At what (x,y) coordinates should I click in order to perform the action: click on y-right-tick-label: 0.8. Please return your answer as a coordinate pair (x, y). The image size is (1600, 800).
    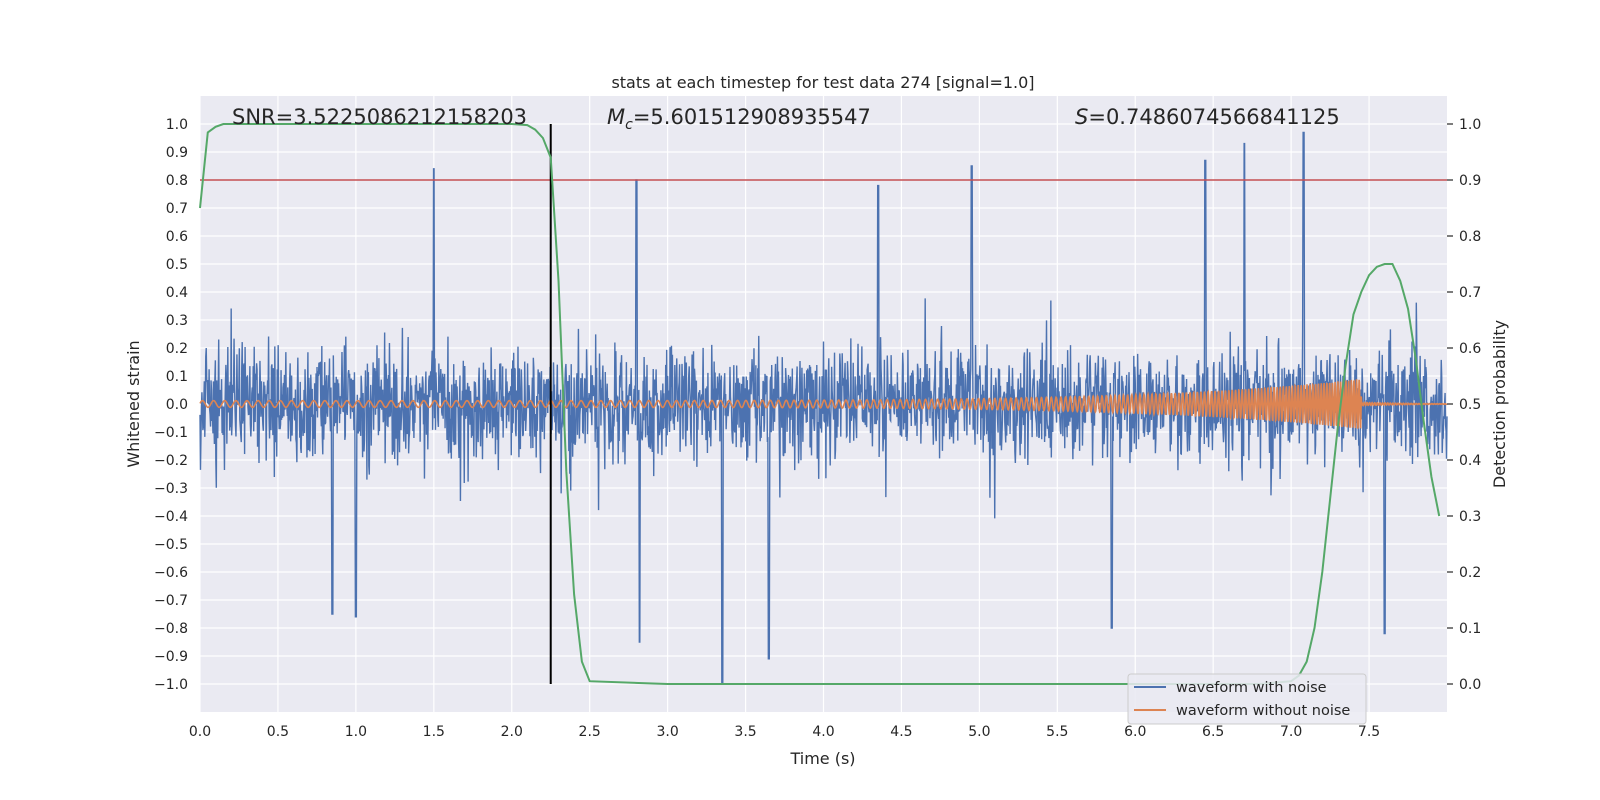
    Looking at the image, I should click on (1470, 237).